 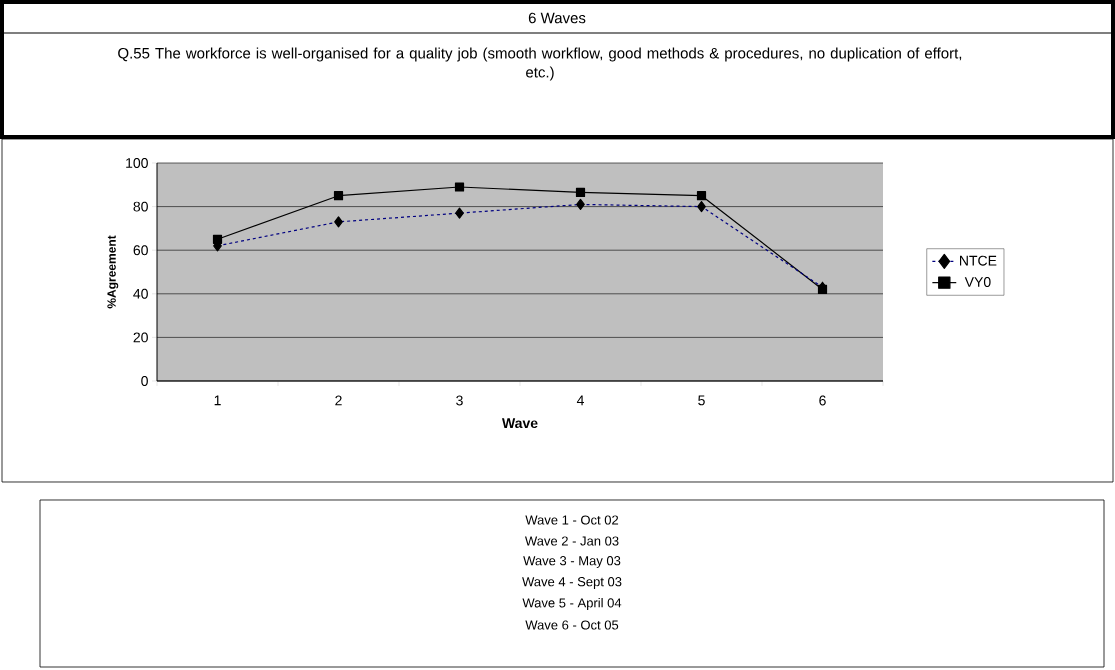 What do you see at coordinates (217, 400) in the screenshot?
I see `x-tick-label: 1` at bounding box center [217, 400].